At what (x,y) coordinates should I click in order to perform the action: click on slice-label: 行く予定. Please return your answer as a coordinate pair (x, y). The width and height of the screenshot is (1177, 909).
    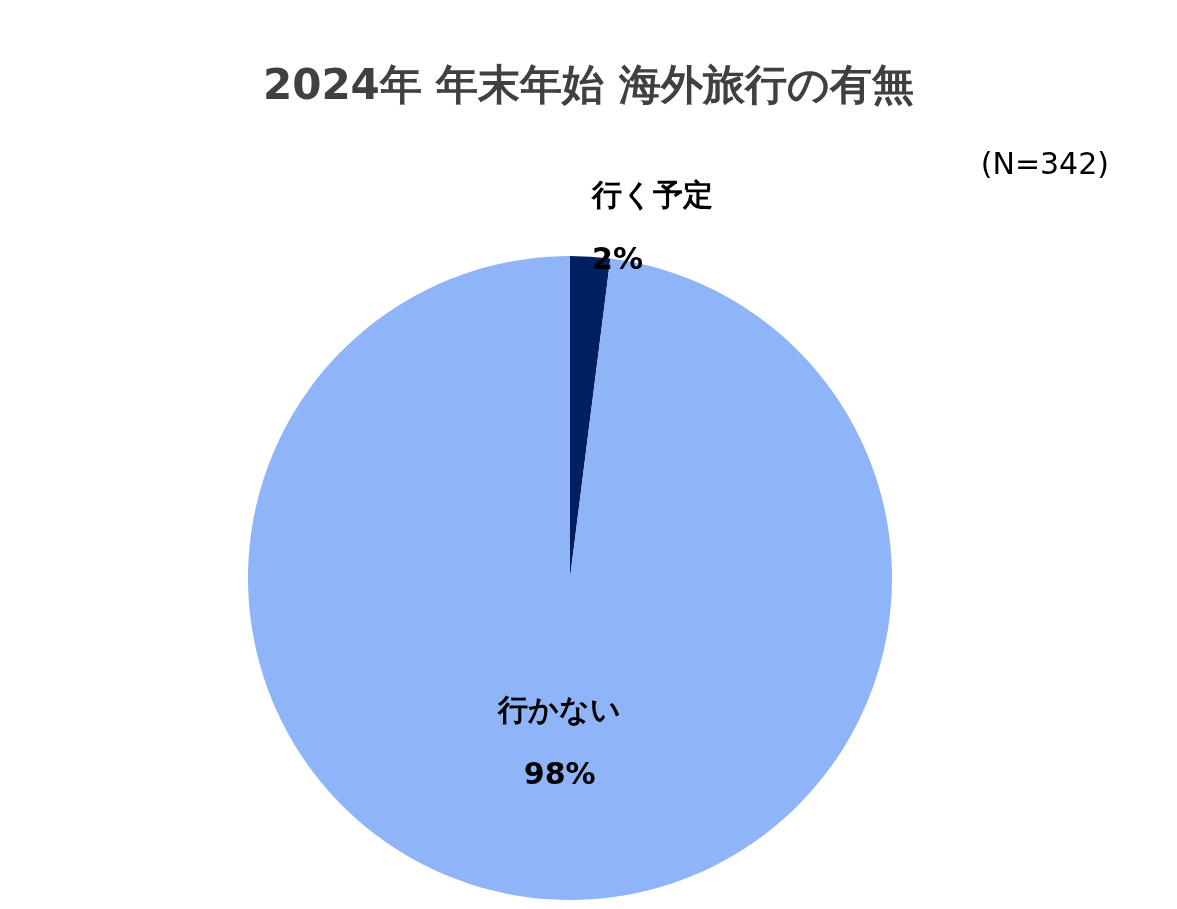
    Looking at the image, I should click on (652, 195).